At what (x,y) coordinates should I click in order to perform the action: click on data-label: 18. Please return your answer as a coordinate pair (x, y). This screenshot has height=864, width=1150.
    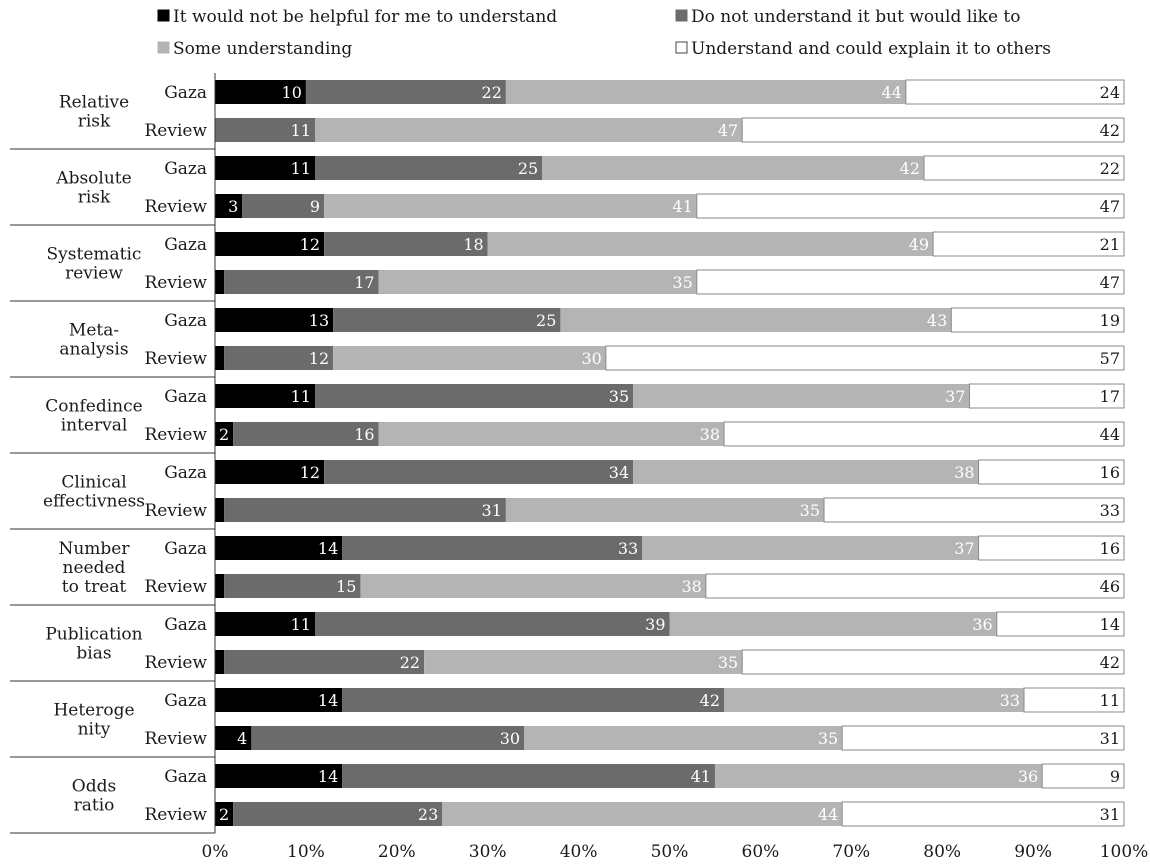
    Looking at the image, I should click on (473, 244).